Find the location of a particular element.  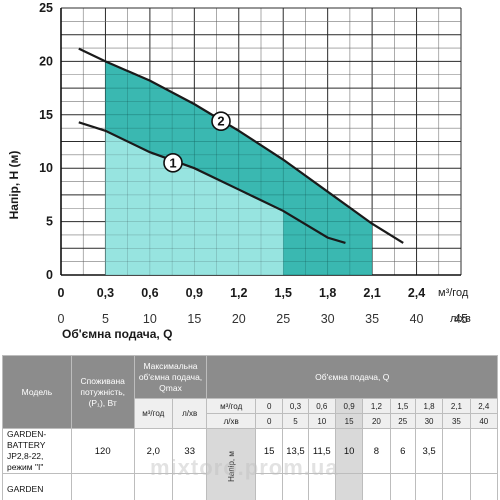

flow-lmin-cell: 35 is located at coordinates (456, 421).